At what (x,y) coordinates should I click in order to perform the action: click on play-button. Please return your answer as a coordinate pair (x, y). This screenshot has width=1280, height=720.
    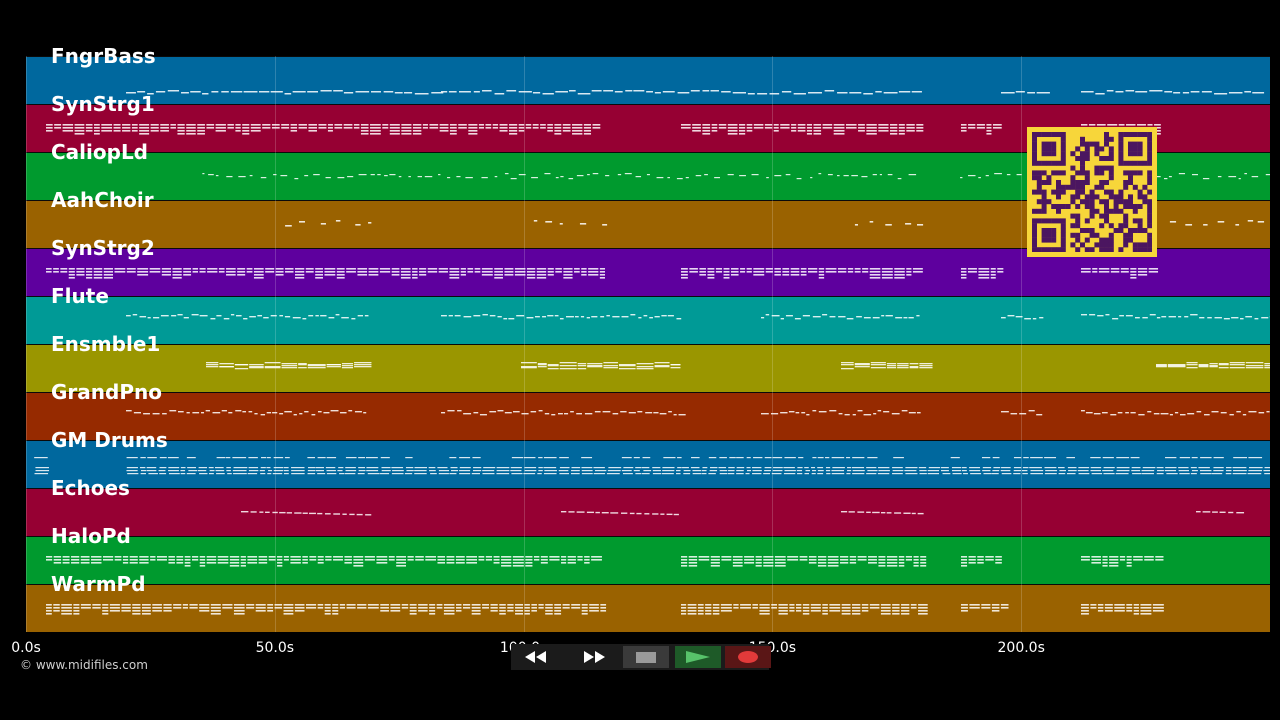
    Looking at the image, I should click on (698, 657).